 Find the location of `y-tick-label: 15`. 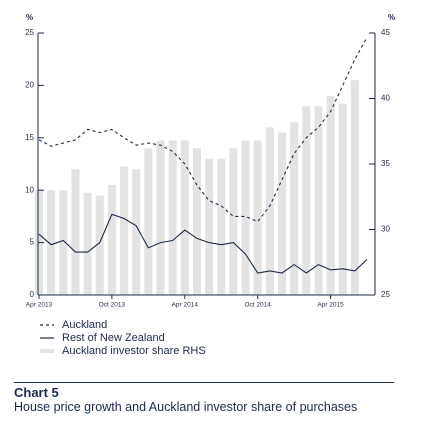

y-tick-label: 15 is located at coordinates (29, 137).